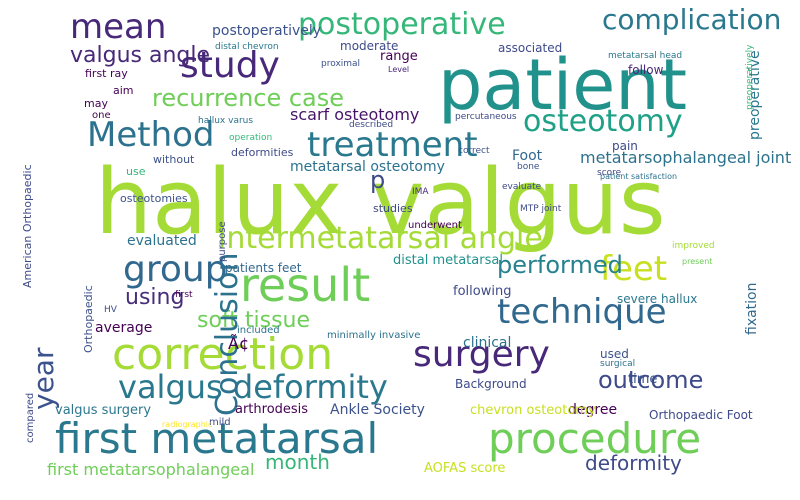  I want to click on word-2: first metatarsal, so click(217, 438).